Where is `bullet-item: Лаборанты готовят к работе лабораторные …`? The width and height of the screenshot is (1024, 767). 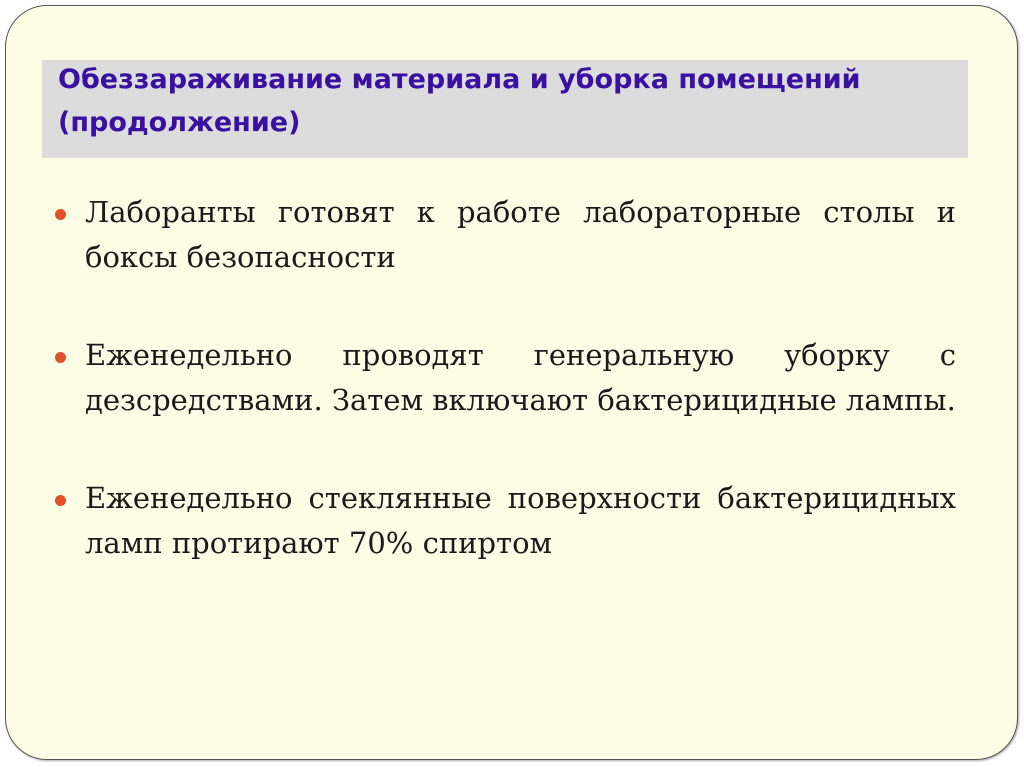
bullet-item: Лаборанты готовят к работе лабораторные … is located at coordinates (505, 235).